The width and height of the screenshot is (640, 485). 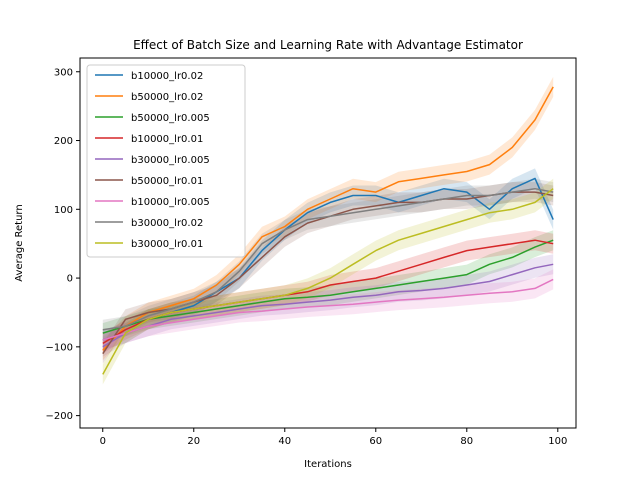 I want to click on y-axis-label: Average Return, so click(x=19, y=242).